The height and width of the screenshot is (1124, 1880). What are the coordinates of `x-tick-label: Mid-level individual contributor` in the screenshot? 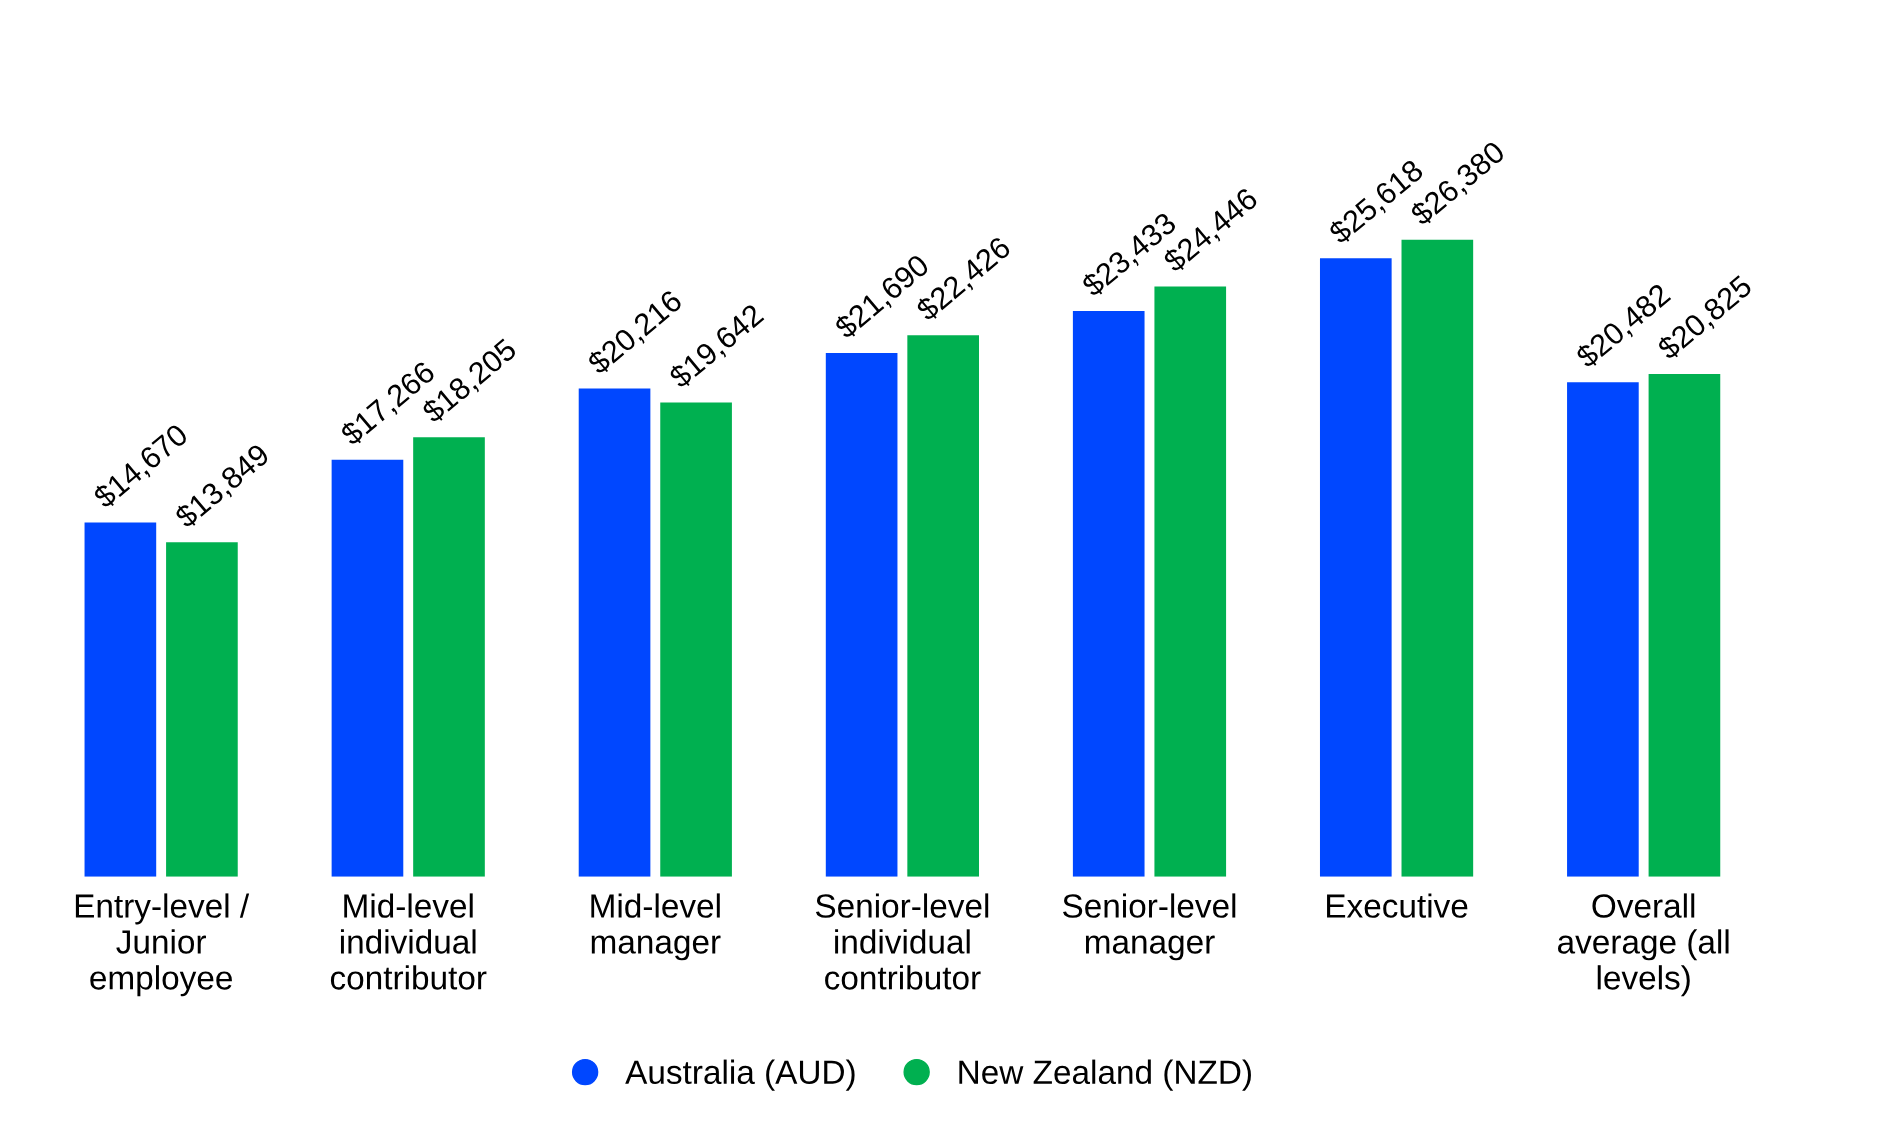 It's located at (408, 941).